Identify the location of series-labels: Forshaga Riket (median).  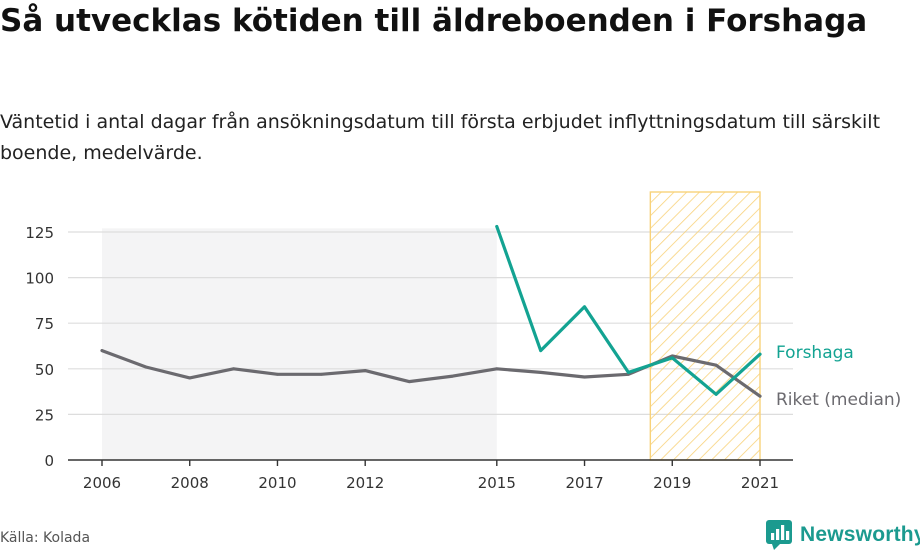
(838, 376).